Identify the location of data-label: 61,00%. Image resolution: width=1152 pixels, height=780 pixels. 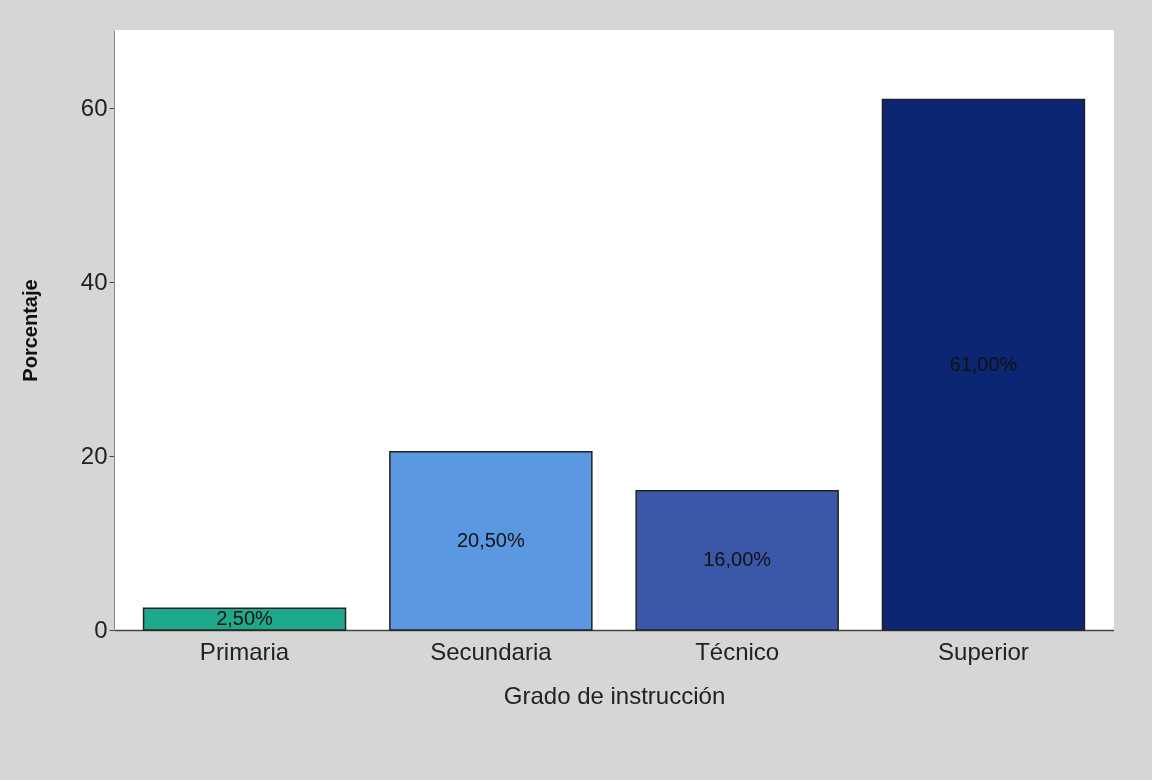
(983, 363).